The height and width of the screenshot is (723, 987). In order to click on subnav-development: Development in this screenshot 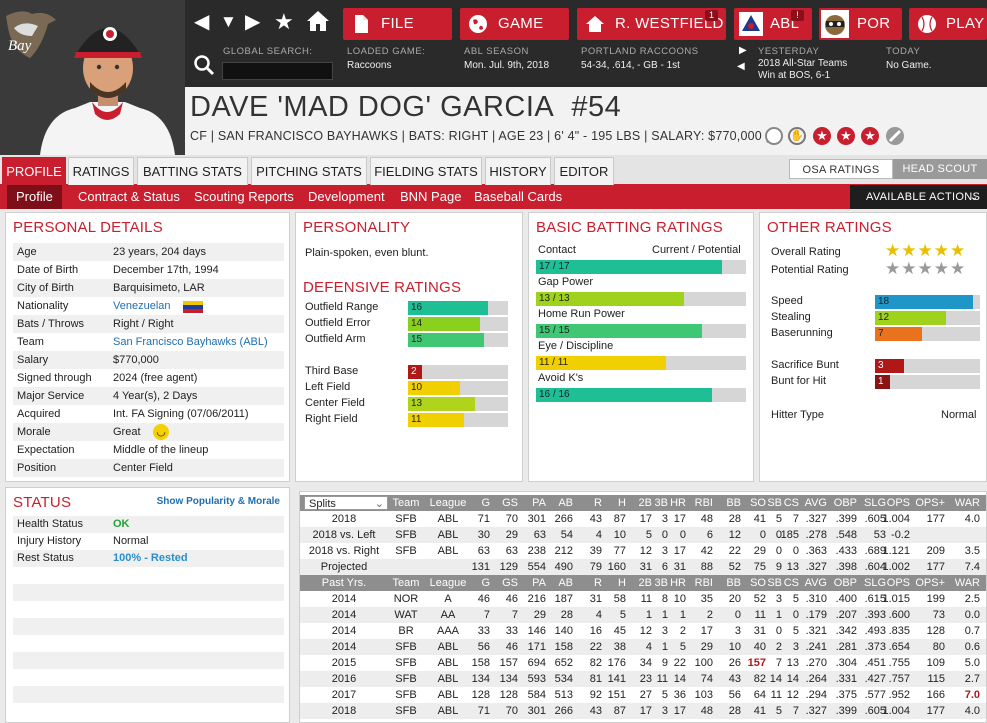, I will do `click(346, 196)`.